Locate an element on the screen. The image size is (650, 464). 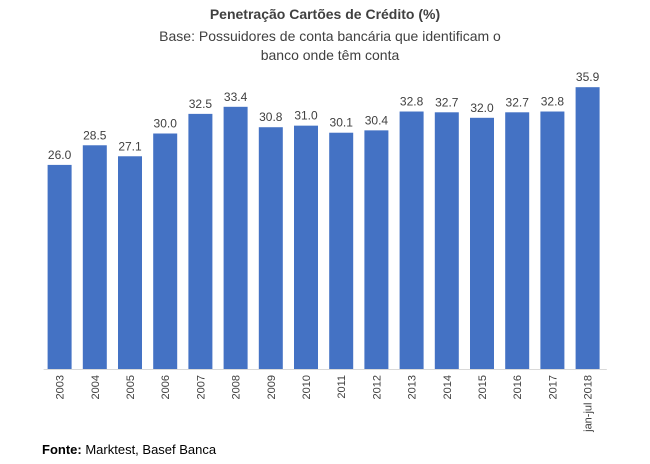
x-tick-label: 2012 is located at coordinates (377, 387).